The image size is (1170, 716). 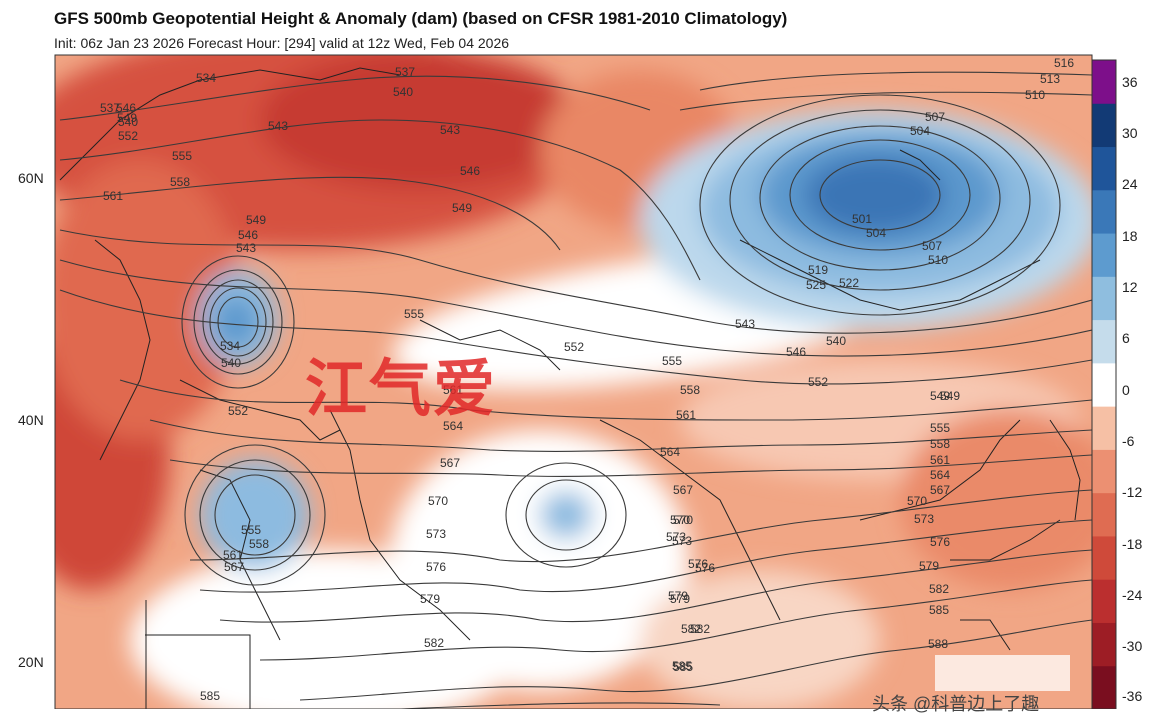 I want to click on colorbar-label: 12, so click(x=1130, y=287).